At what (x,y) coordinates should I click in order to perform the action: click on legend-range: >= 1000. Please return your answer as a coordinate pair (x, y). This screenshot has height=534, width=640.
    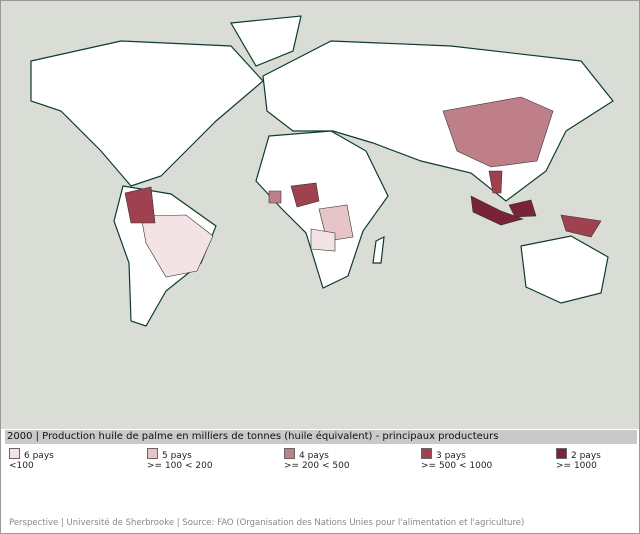
    Looking at the image, I should click on (576, 466).